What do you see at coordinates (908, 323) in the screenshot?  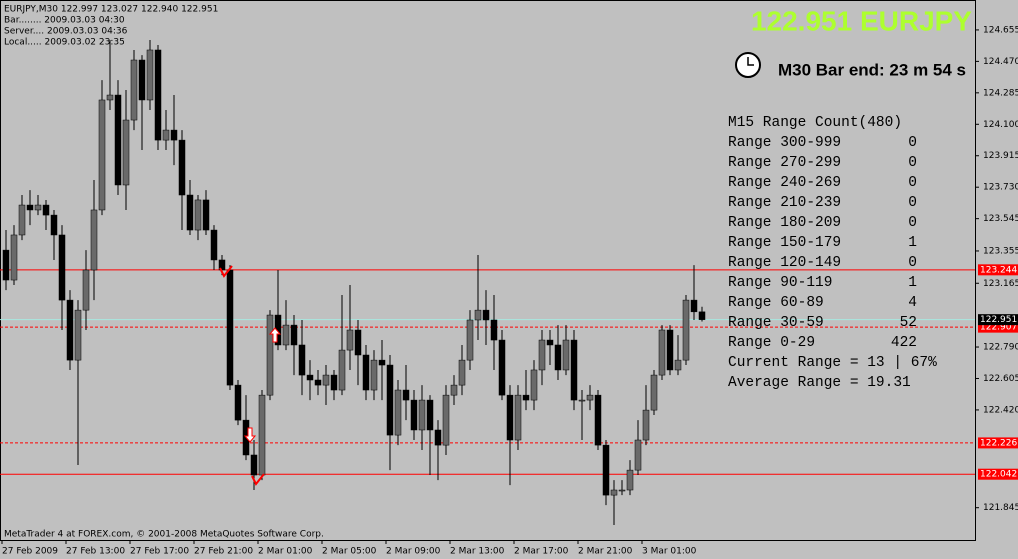 I see `range-count: 52` at bounding box center [908, 323].